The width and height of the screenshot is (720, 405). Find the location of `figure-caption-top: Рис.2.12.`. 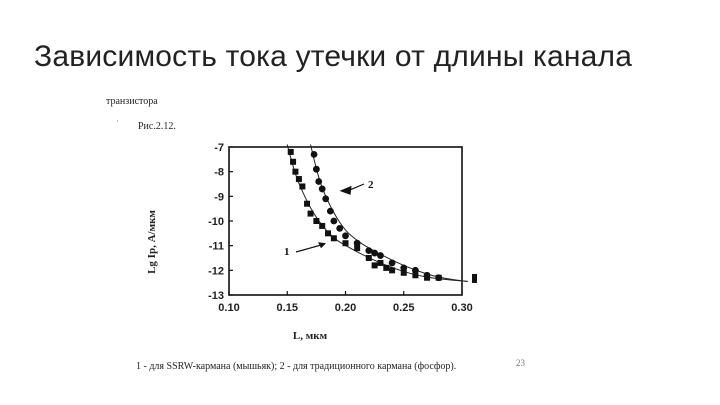

figure-caption-top: Рис.2.12. is located at coordinates (157, 126).